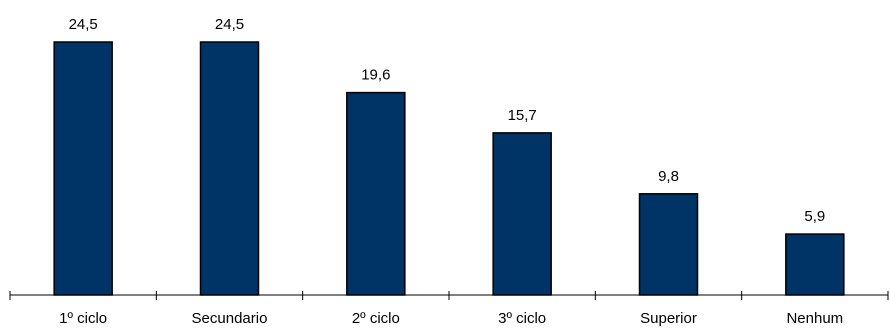 The image size is (890, 329). What do you see at coordinates (522, 318) in the screenshot?
I see `category-label-3: 3º ciclo` at bounding box center [522, 318].